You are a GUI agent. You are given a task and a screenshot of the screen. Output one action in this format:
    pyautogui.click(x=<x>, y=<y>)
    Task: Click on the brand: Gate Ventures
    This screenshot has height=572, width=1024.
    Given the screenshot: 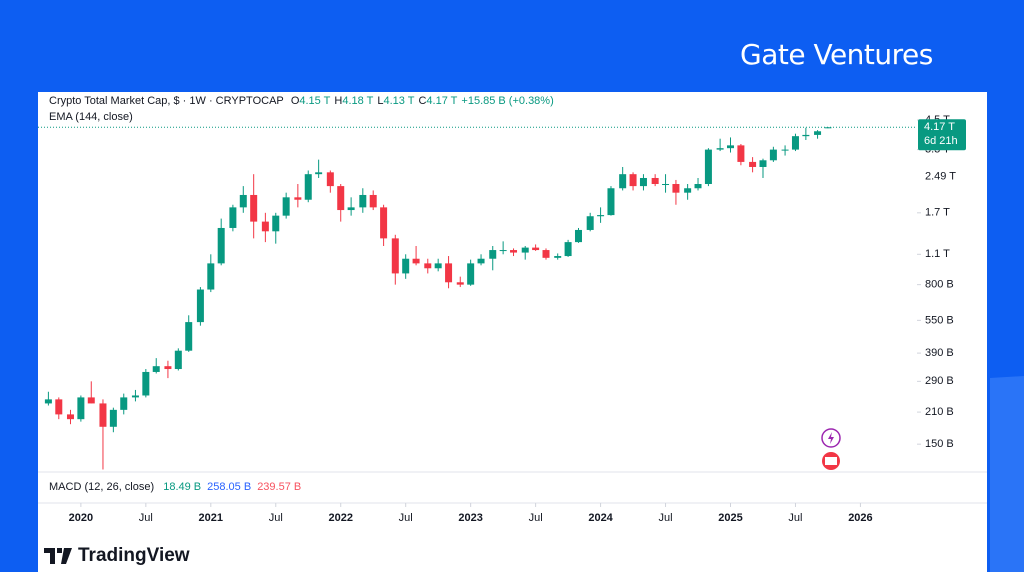 What is the action you would take?
    pyautogui.click(x=836, y=54)
    